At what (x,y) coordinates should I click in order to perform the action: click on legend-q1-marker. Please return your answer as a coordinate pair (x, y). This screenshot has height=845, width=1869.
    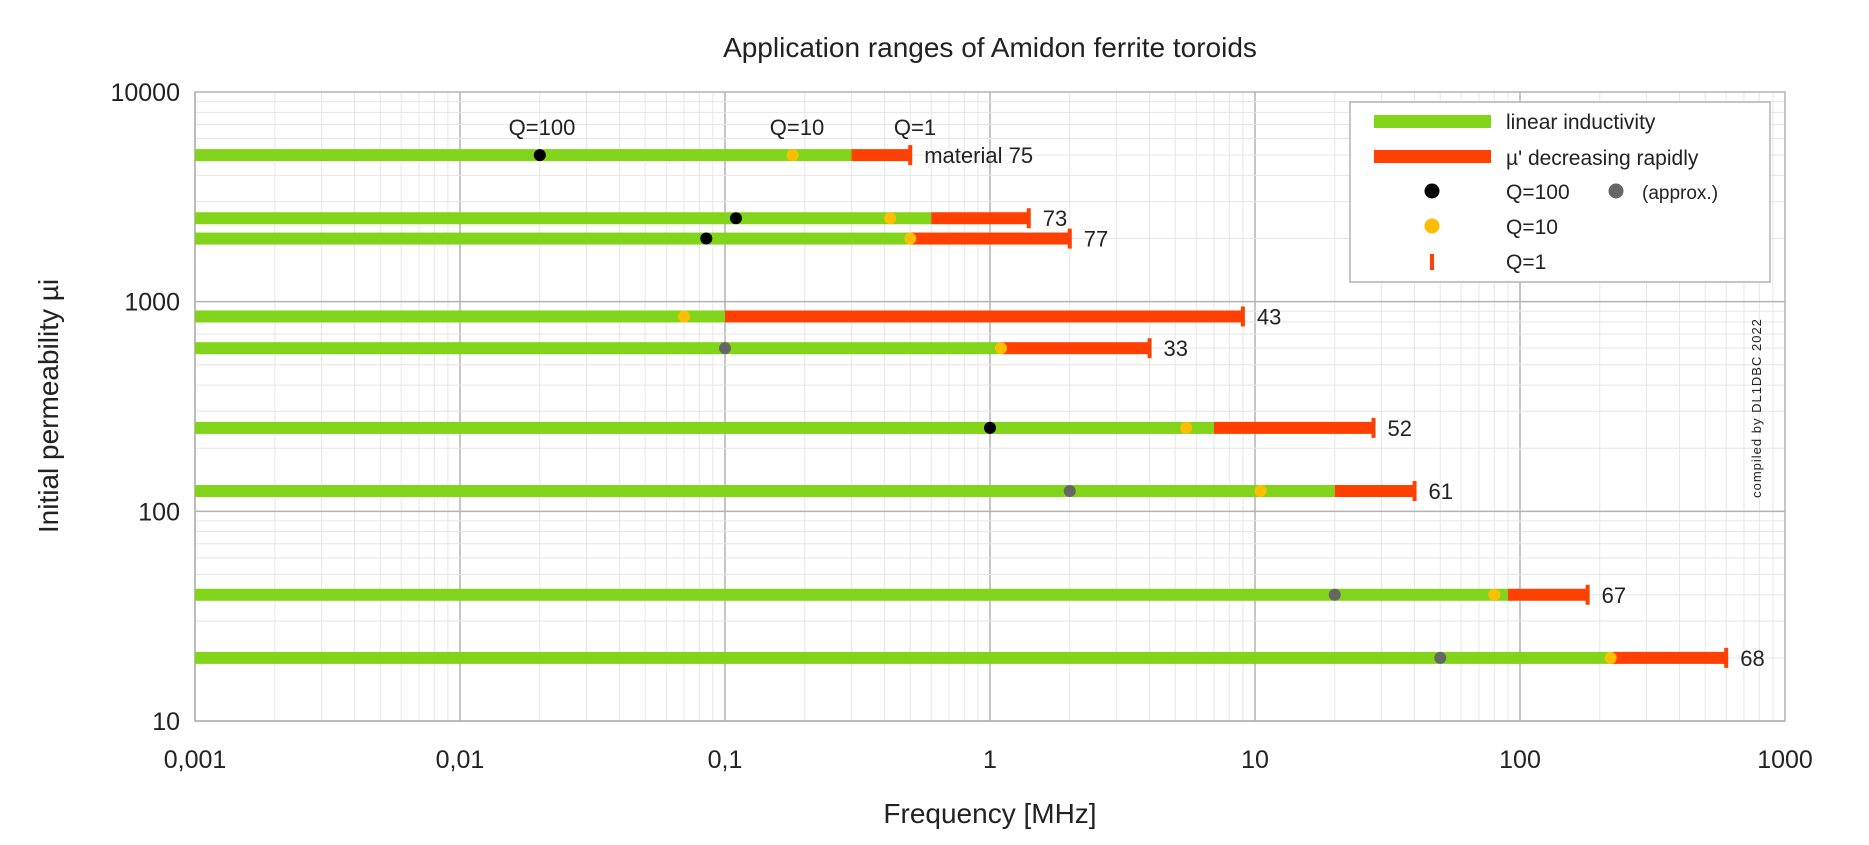
    Looking at the image, I should click on (1432, 262).